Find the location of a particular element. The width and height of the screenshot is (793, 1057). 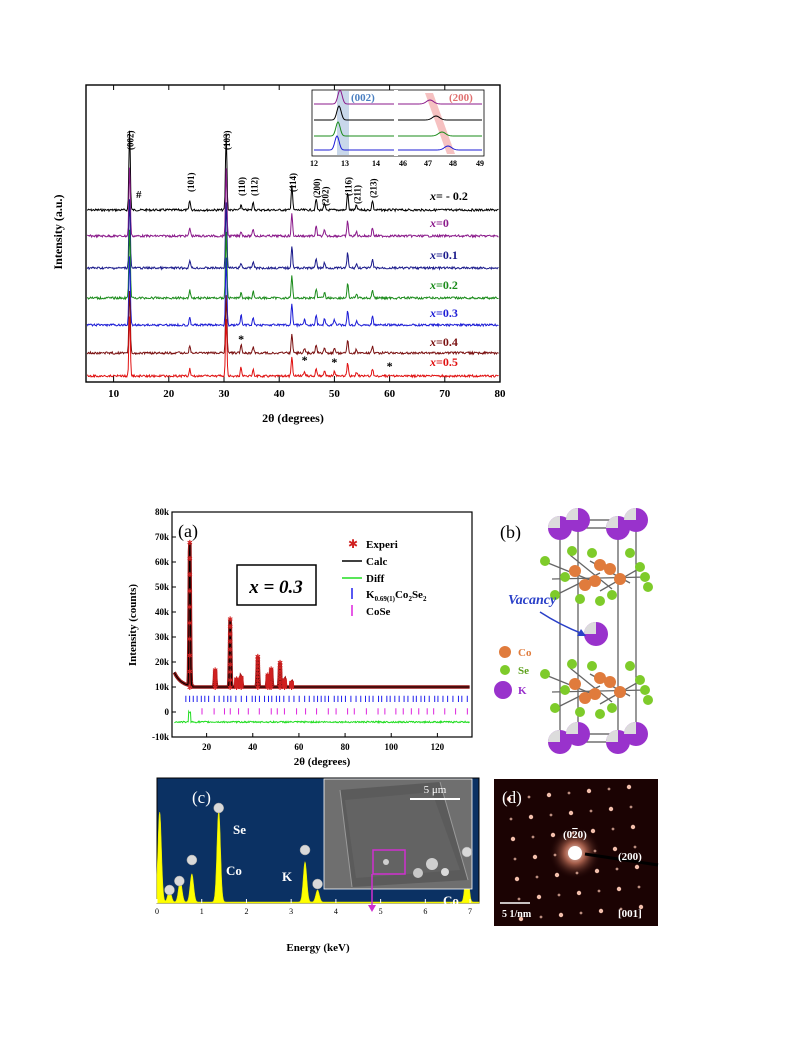

refinement-y-tick-label: 20k is located at coordinates (162, 662).